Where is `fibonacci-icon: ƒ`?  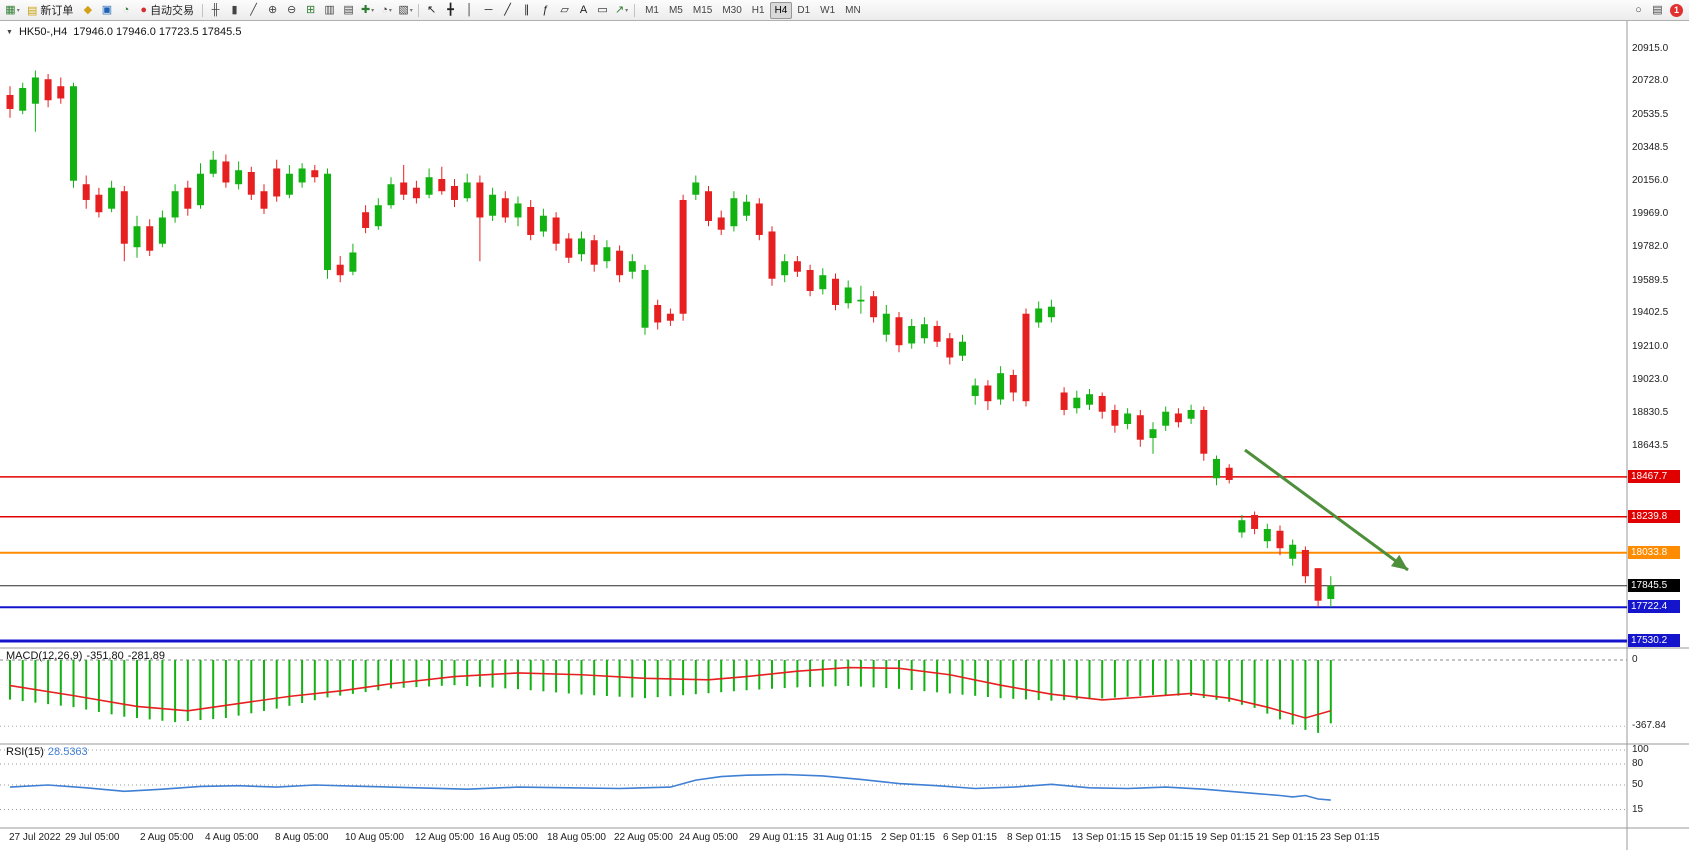 fibonacci-icon: ƒ is located at coordinates (545, 9).